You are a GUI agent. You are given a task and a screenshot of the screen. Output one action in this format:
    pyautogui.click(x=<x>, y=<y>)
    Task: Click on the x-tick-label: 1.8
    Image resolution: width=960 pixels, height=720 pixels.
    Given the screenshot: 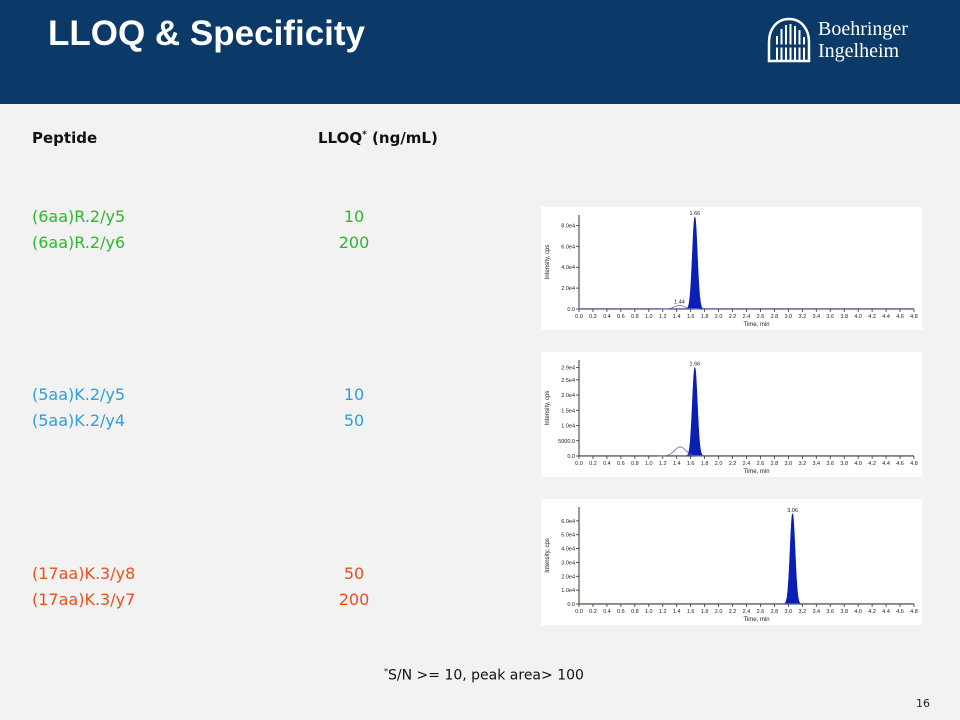 What is the action you would take?
    pyautogui.click(x=705, y=464)
    